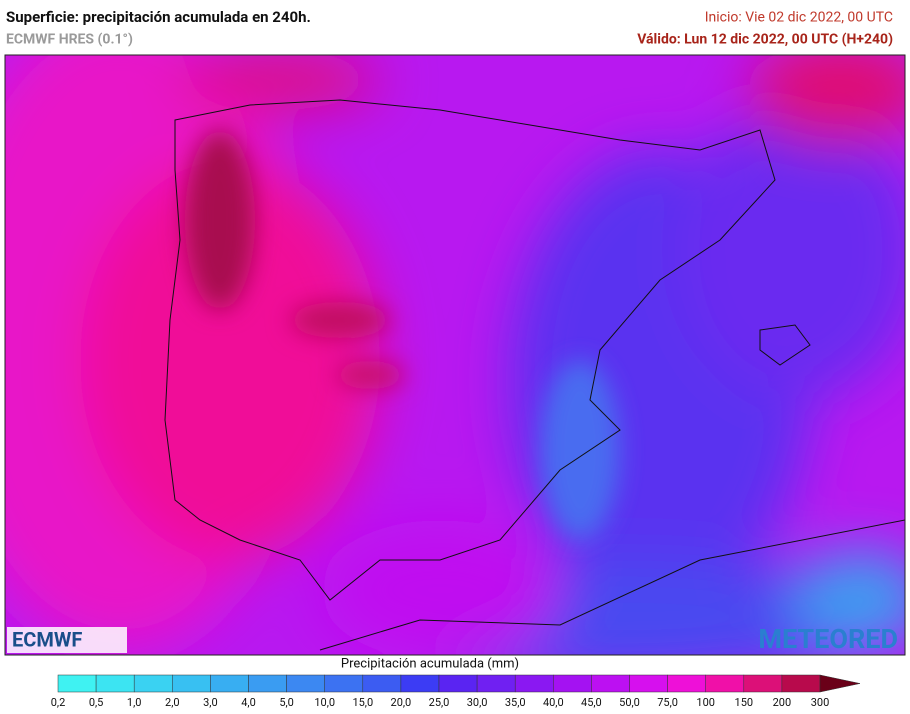 The width and height of the screenshot is (910, 714). Describe the element at coordinates (629, 702) in the screenshot. I see `colorbar-tick: 50,0` at that location.